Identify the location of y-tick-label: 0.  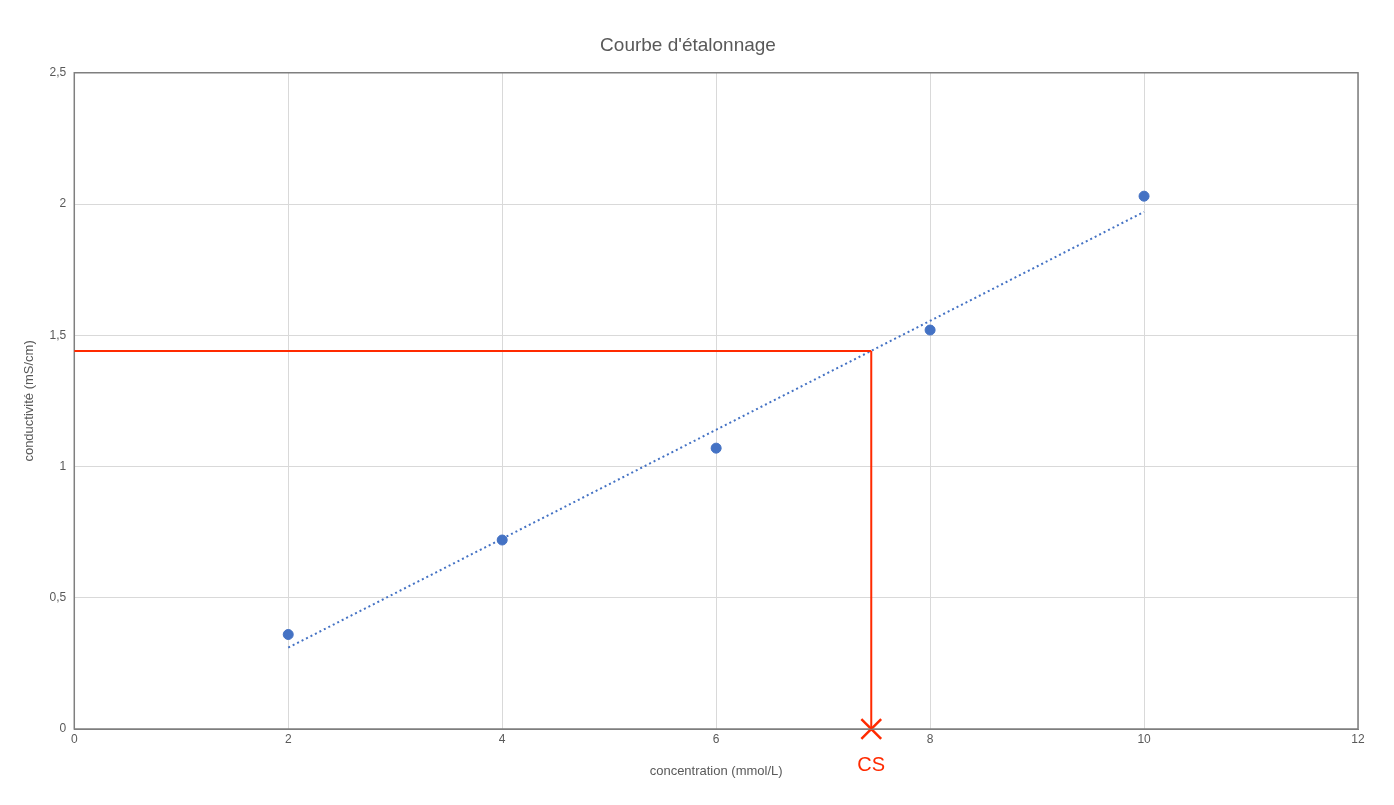
(63, 728).